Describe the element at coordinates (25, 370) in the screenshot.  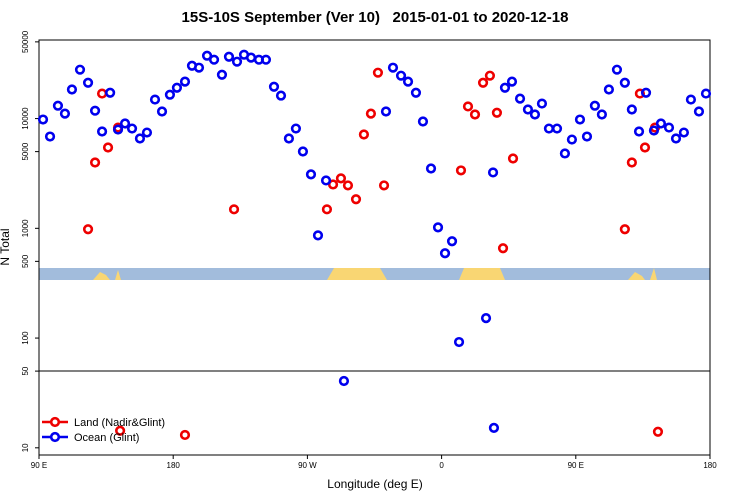
I see `y-tick-label: 50` at that location.